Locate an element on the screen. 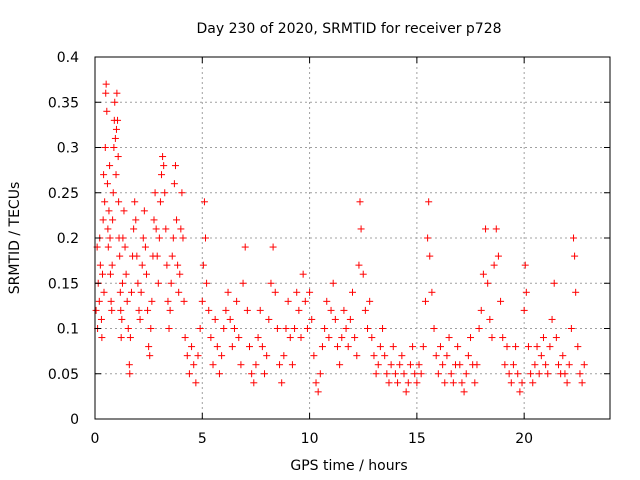 The width and height of the screenshot is (640, 480). y-tick-label: 0 is located at coordinates (74, 420).